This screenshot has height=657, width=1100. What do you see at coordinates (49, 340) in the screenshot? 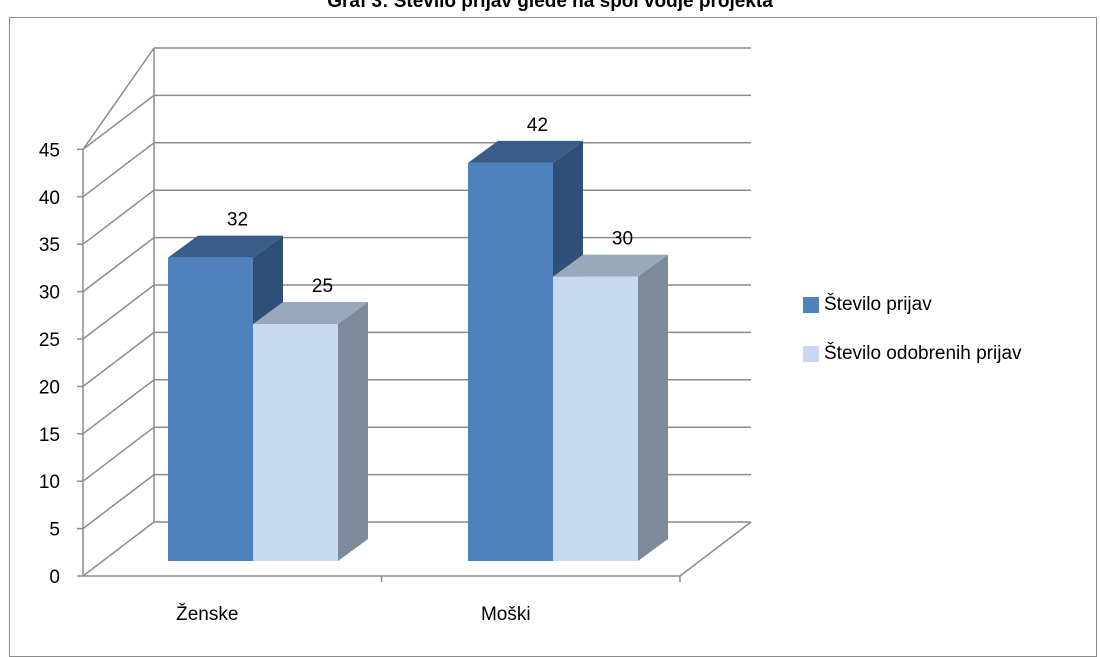
I see `y-tick-label-25: 25` at bounding box center [49, 340].